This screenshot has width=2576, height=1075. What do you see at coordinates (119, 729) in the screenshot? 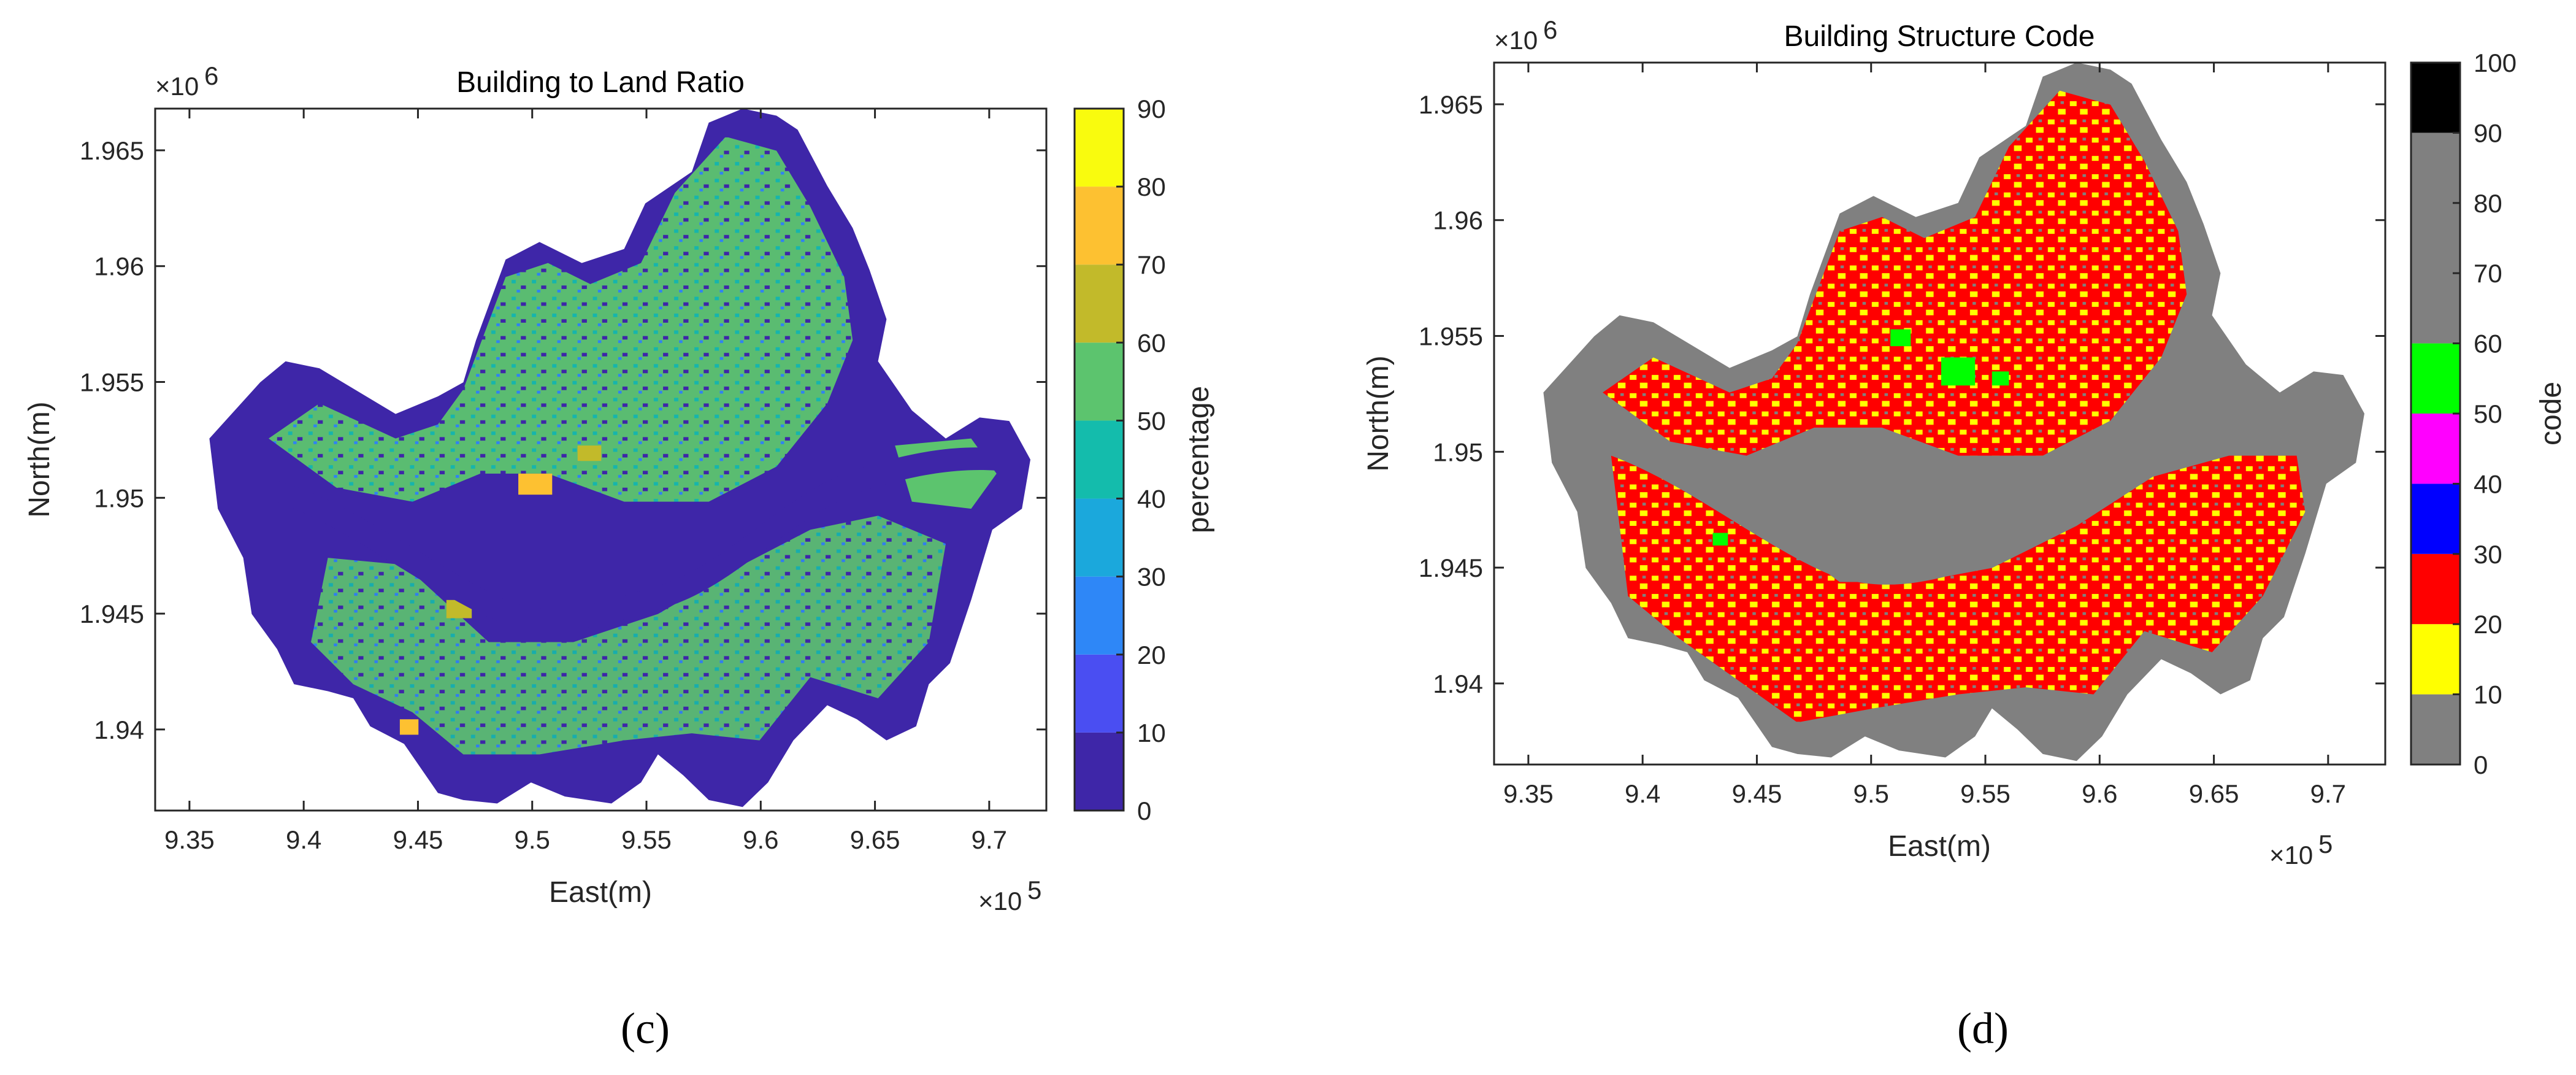
I see `y-tick-label-c: 1.94` at bounding box center [119, 729].